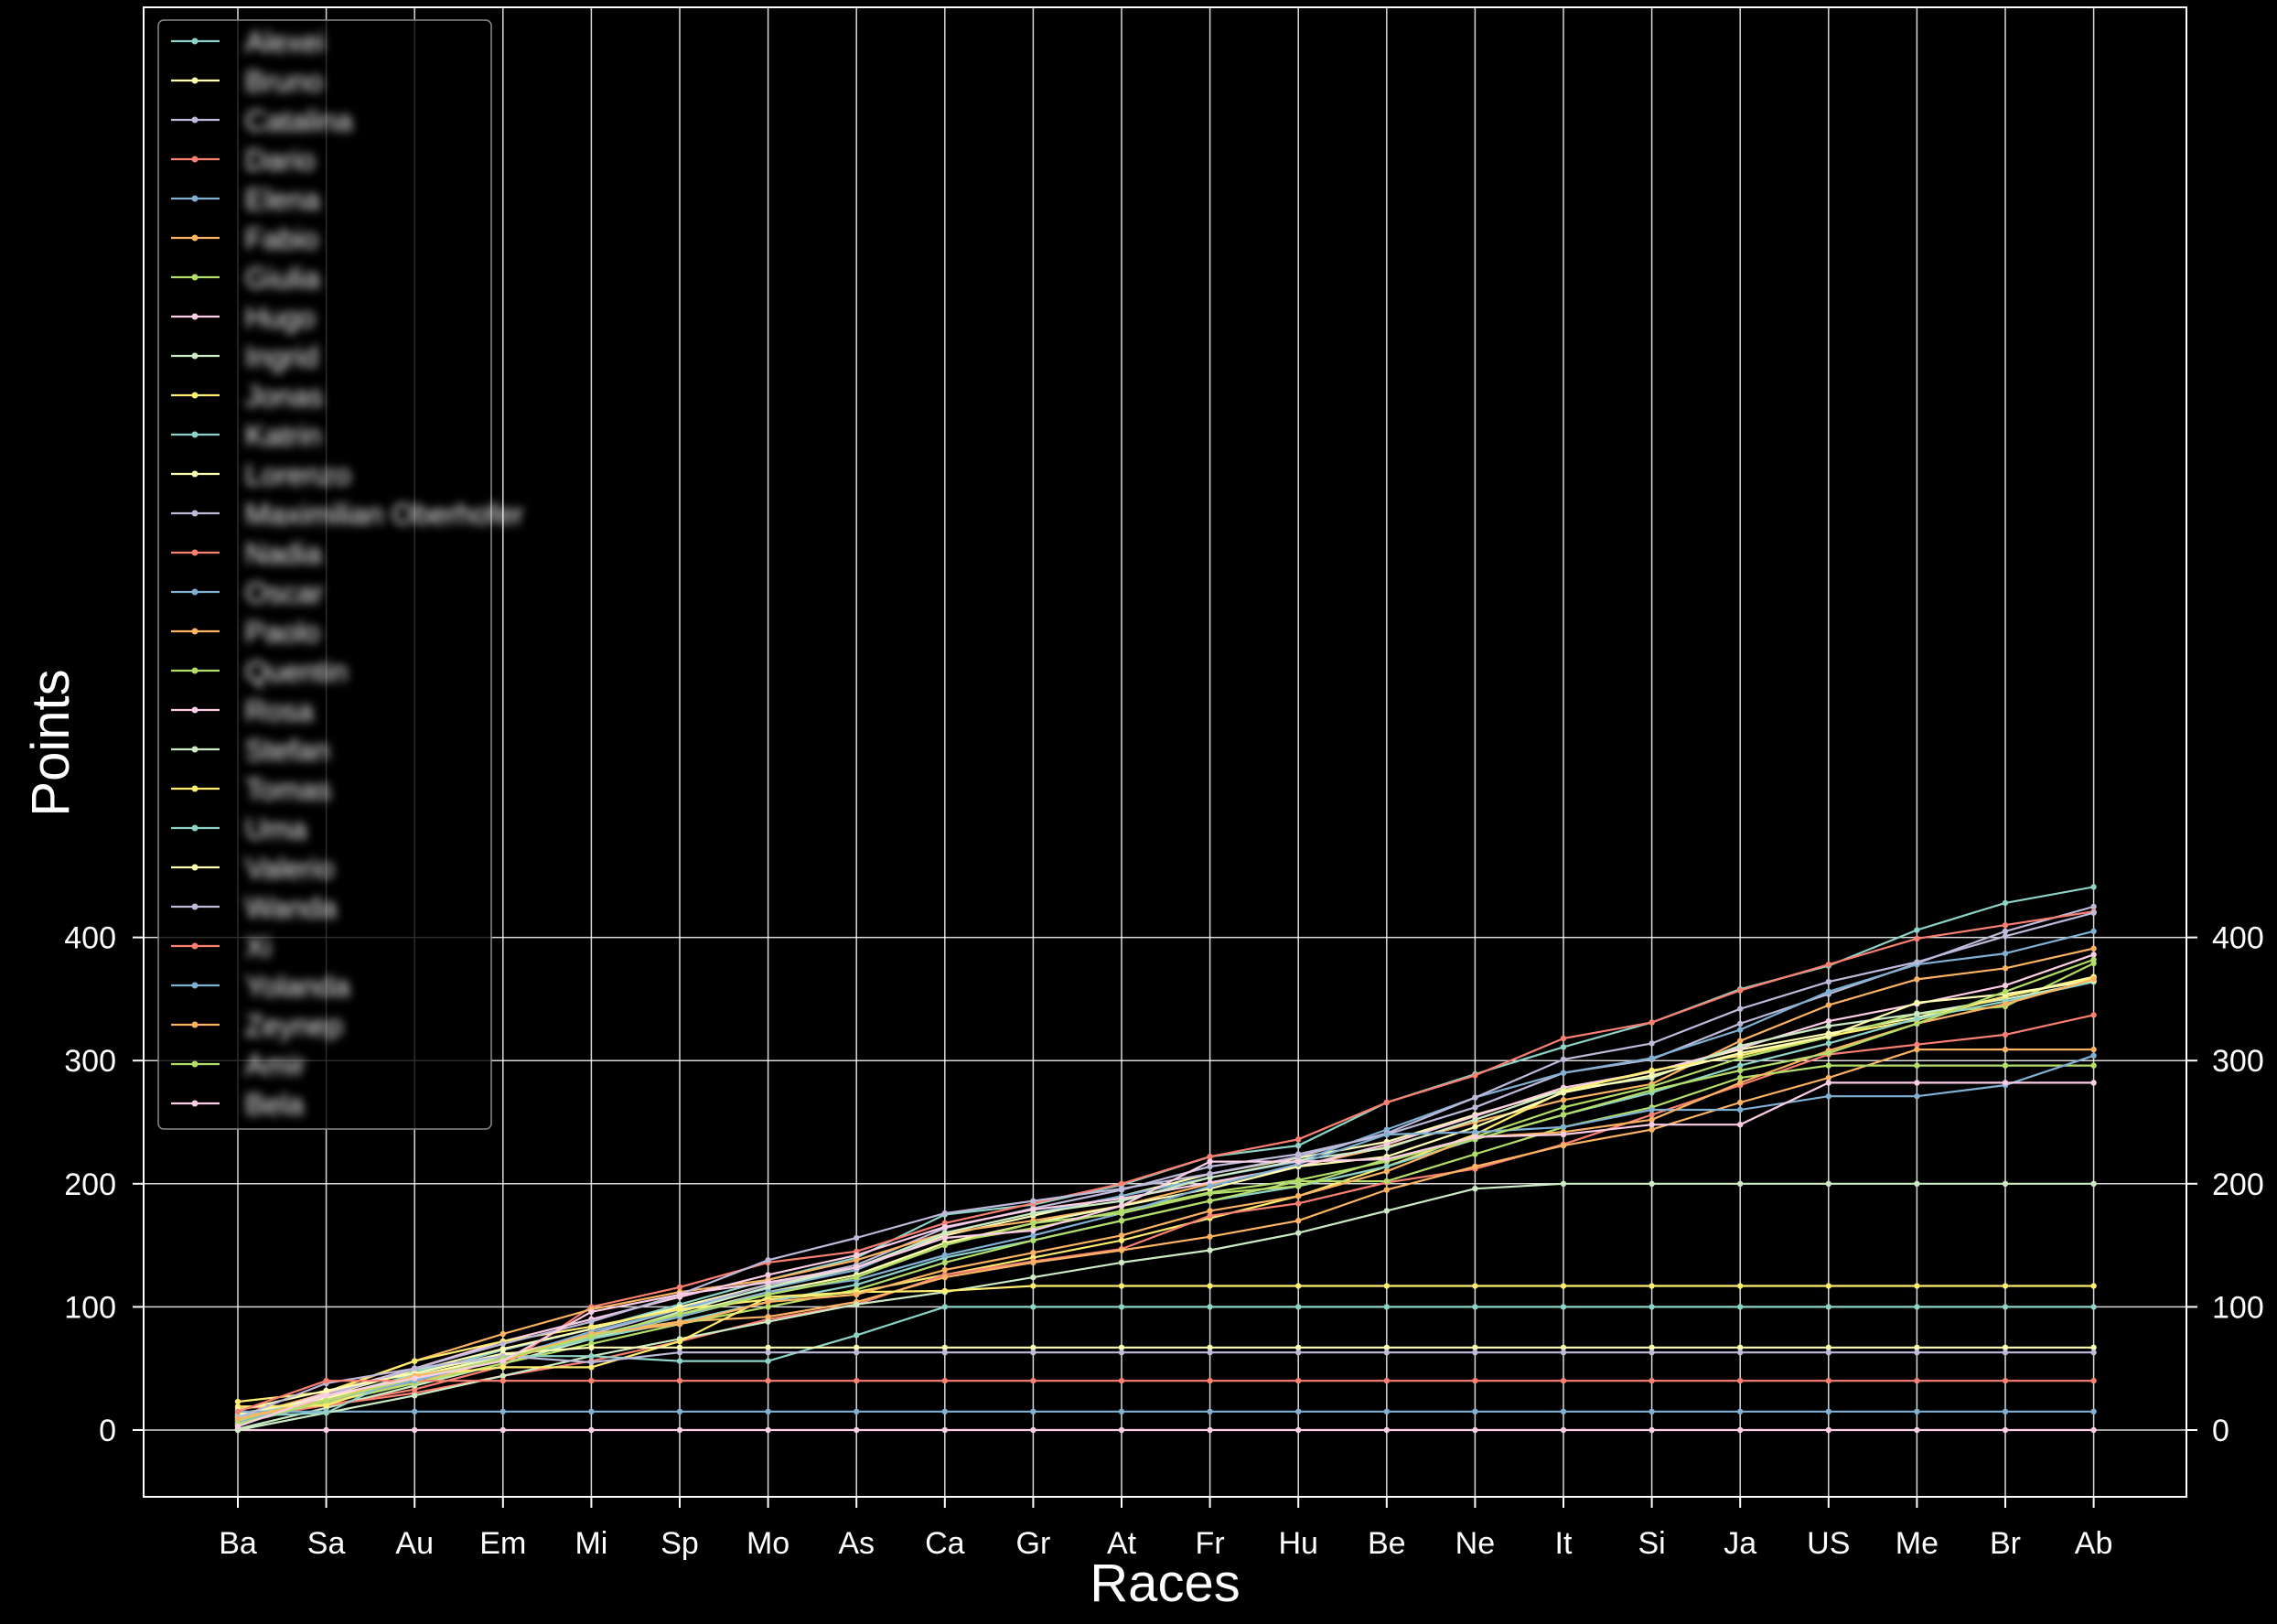 The height and width of the screenshot is (1624, 2277). What do you see at coordinates (1298, 1543) in the screenshot?
I see `x-tick-label: Hu` at bounding box center [1298, 1543].